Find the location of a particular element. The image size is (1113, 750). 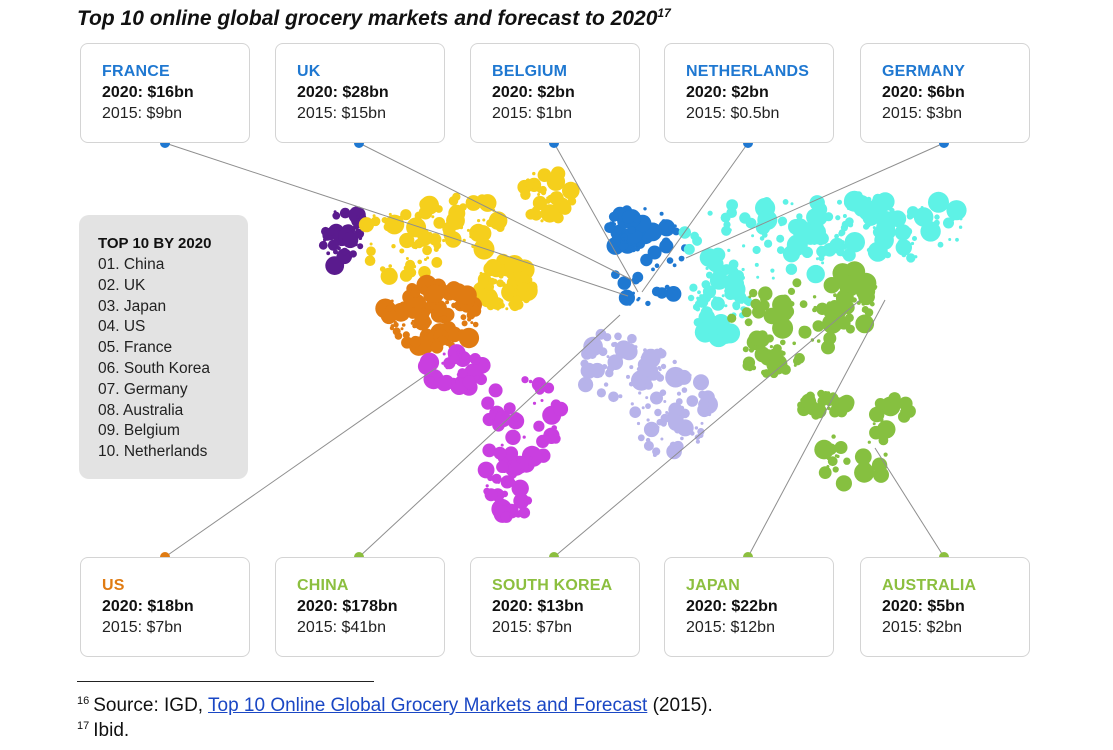

forecast-2020: 2020: $178bn is located at coordinates (347, 606).